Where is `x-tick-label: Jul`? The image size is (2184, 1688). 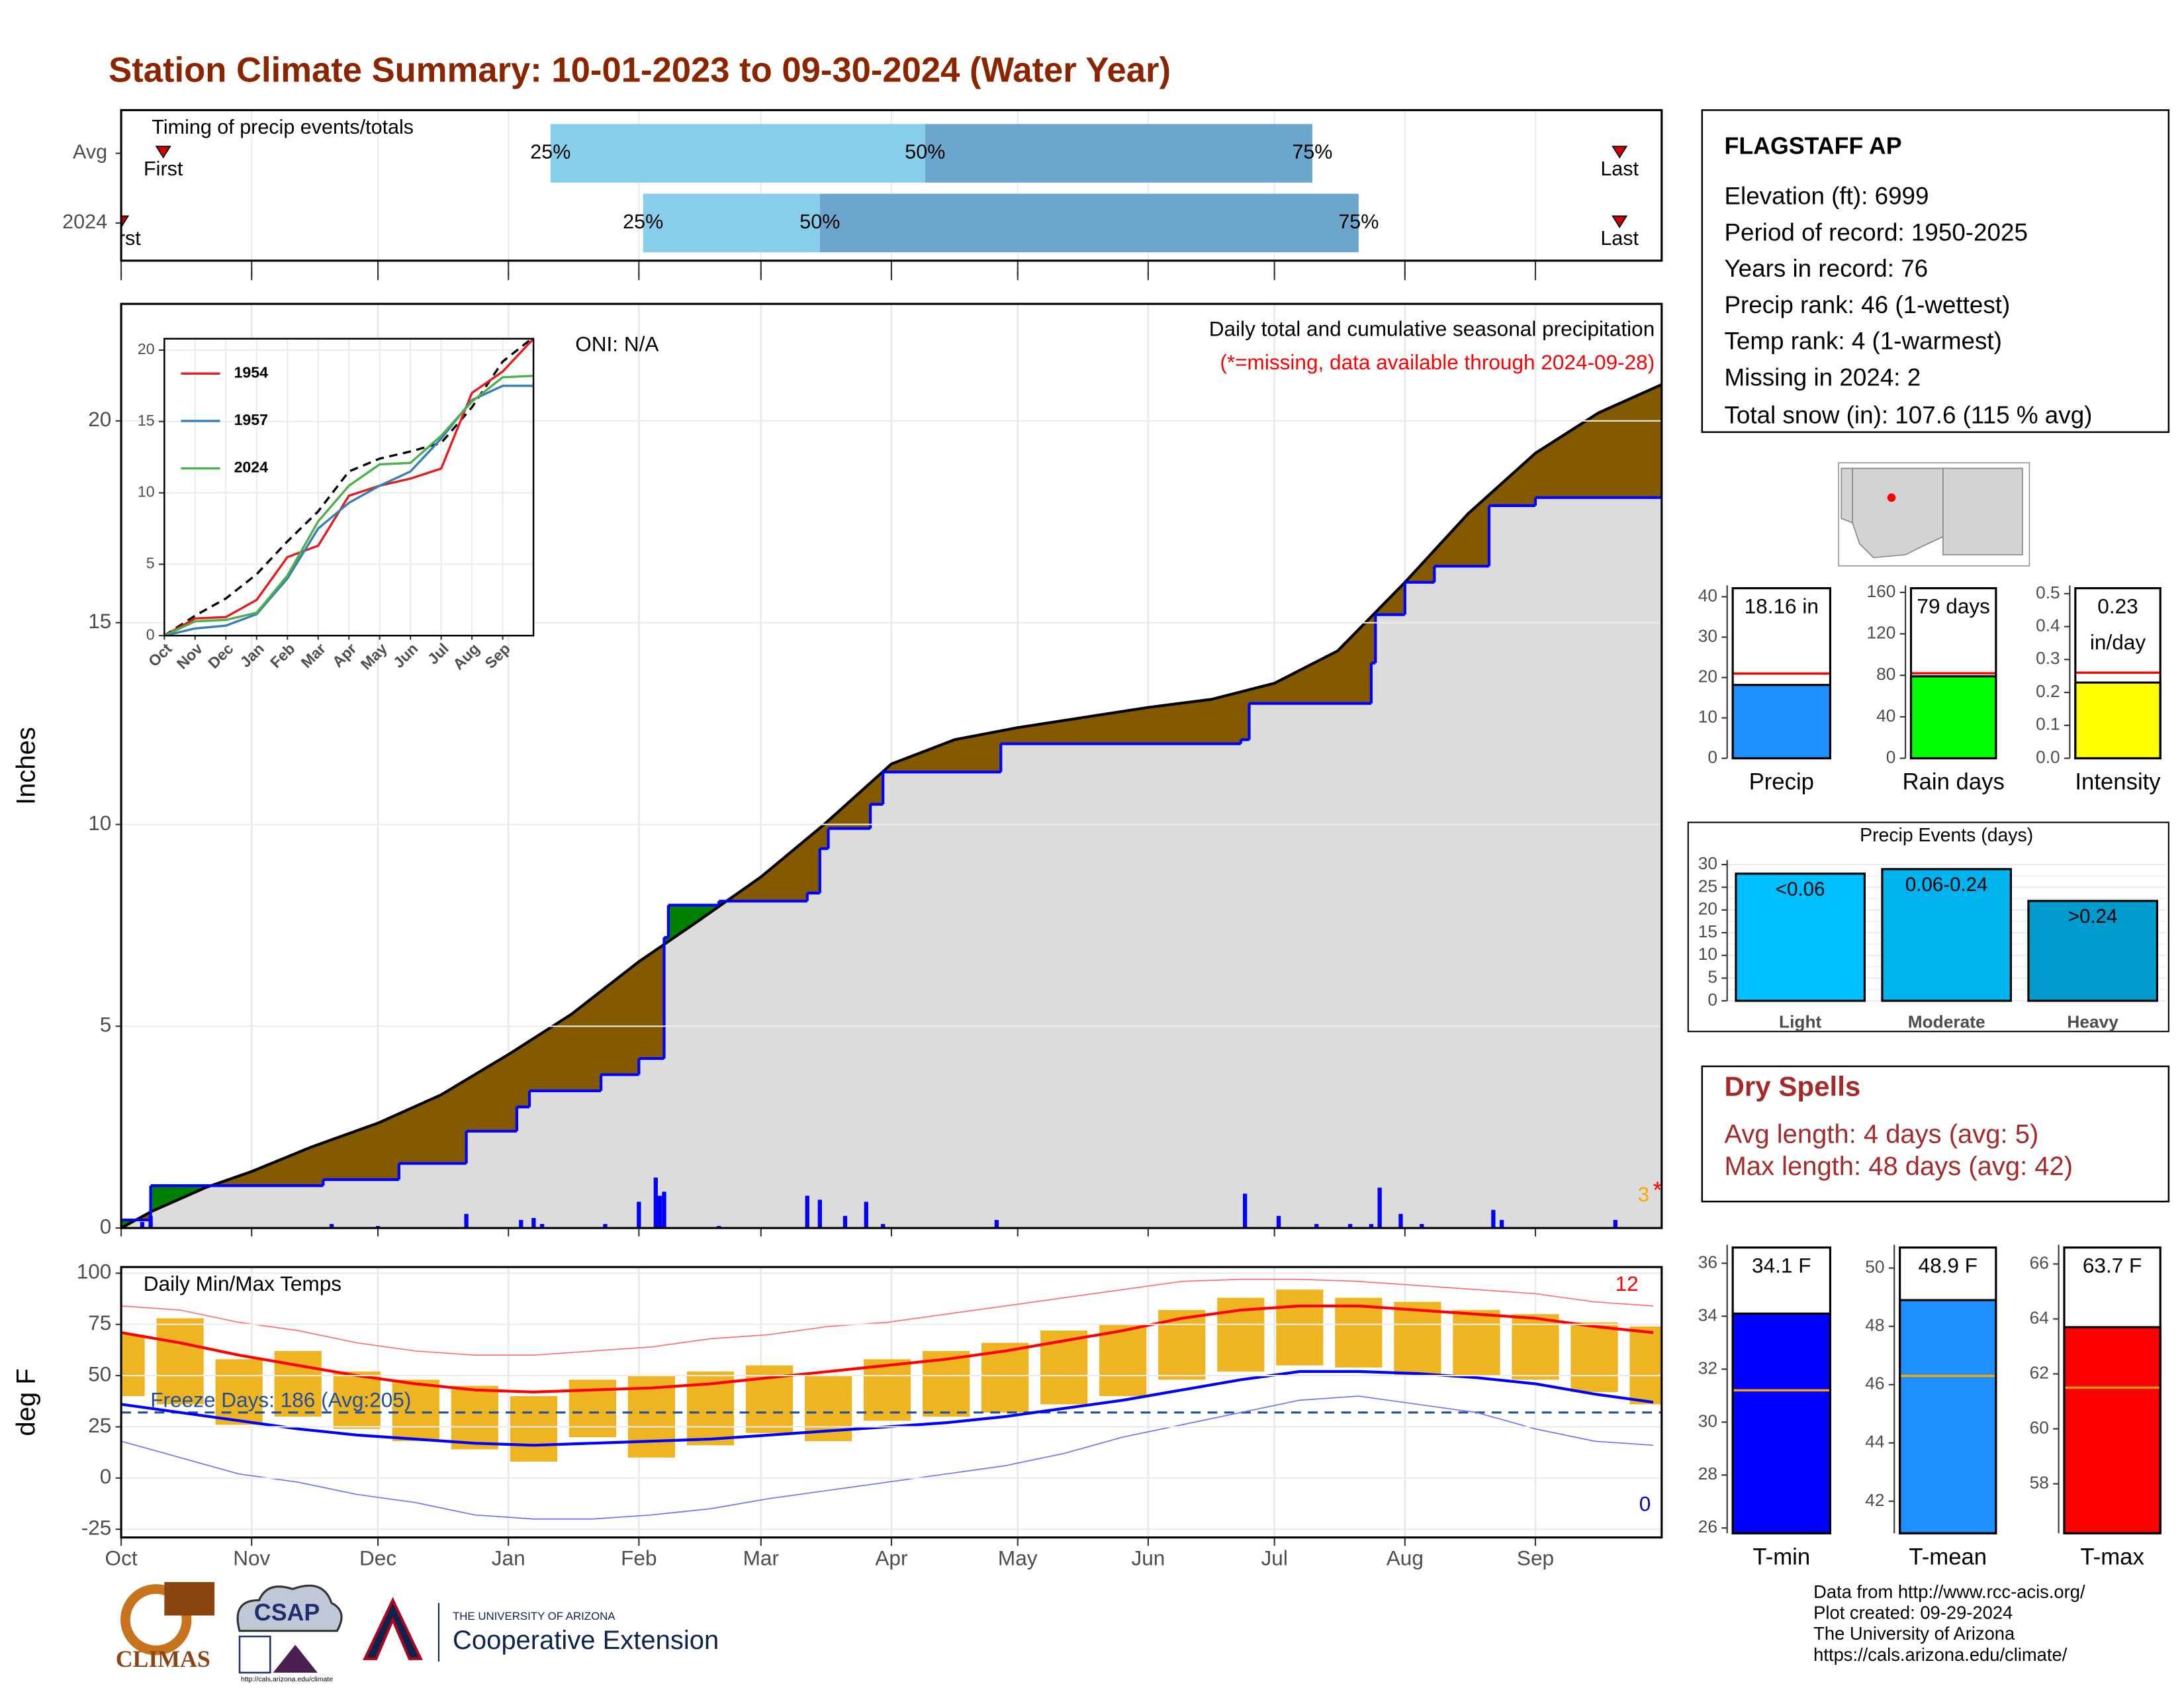 x-tick-label: Jul is located at coordinates (1274, 1558).